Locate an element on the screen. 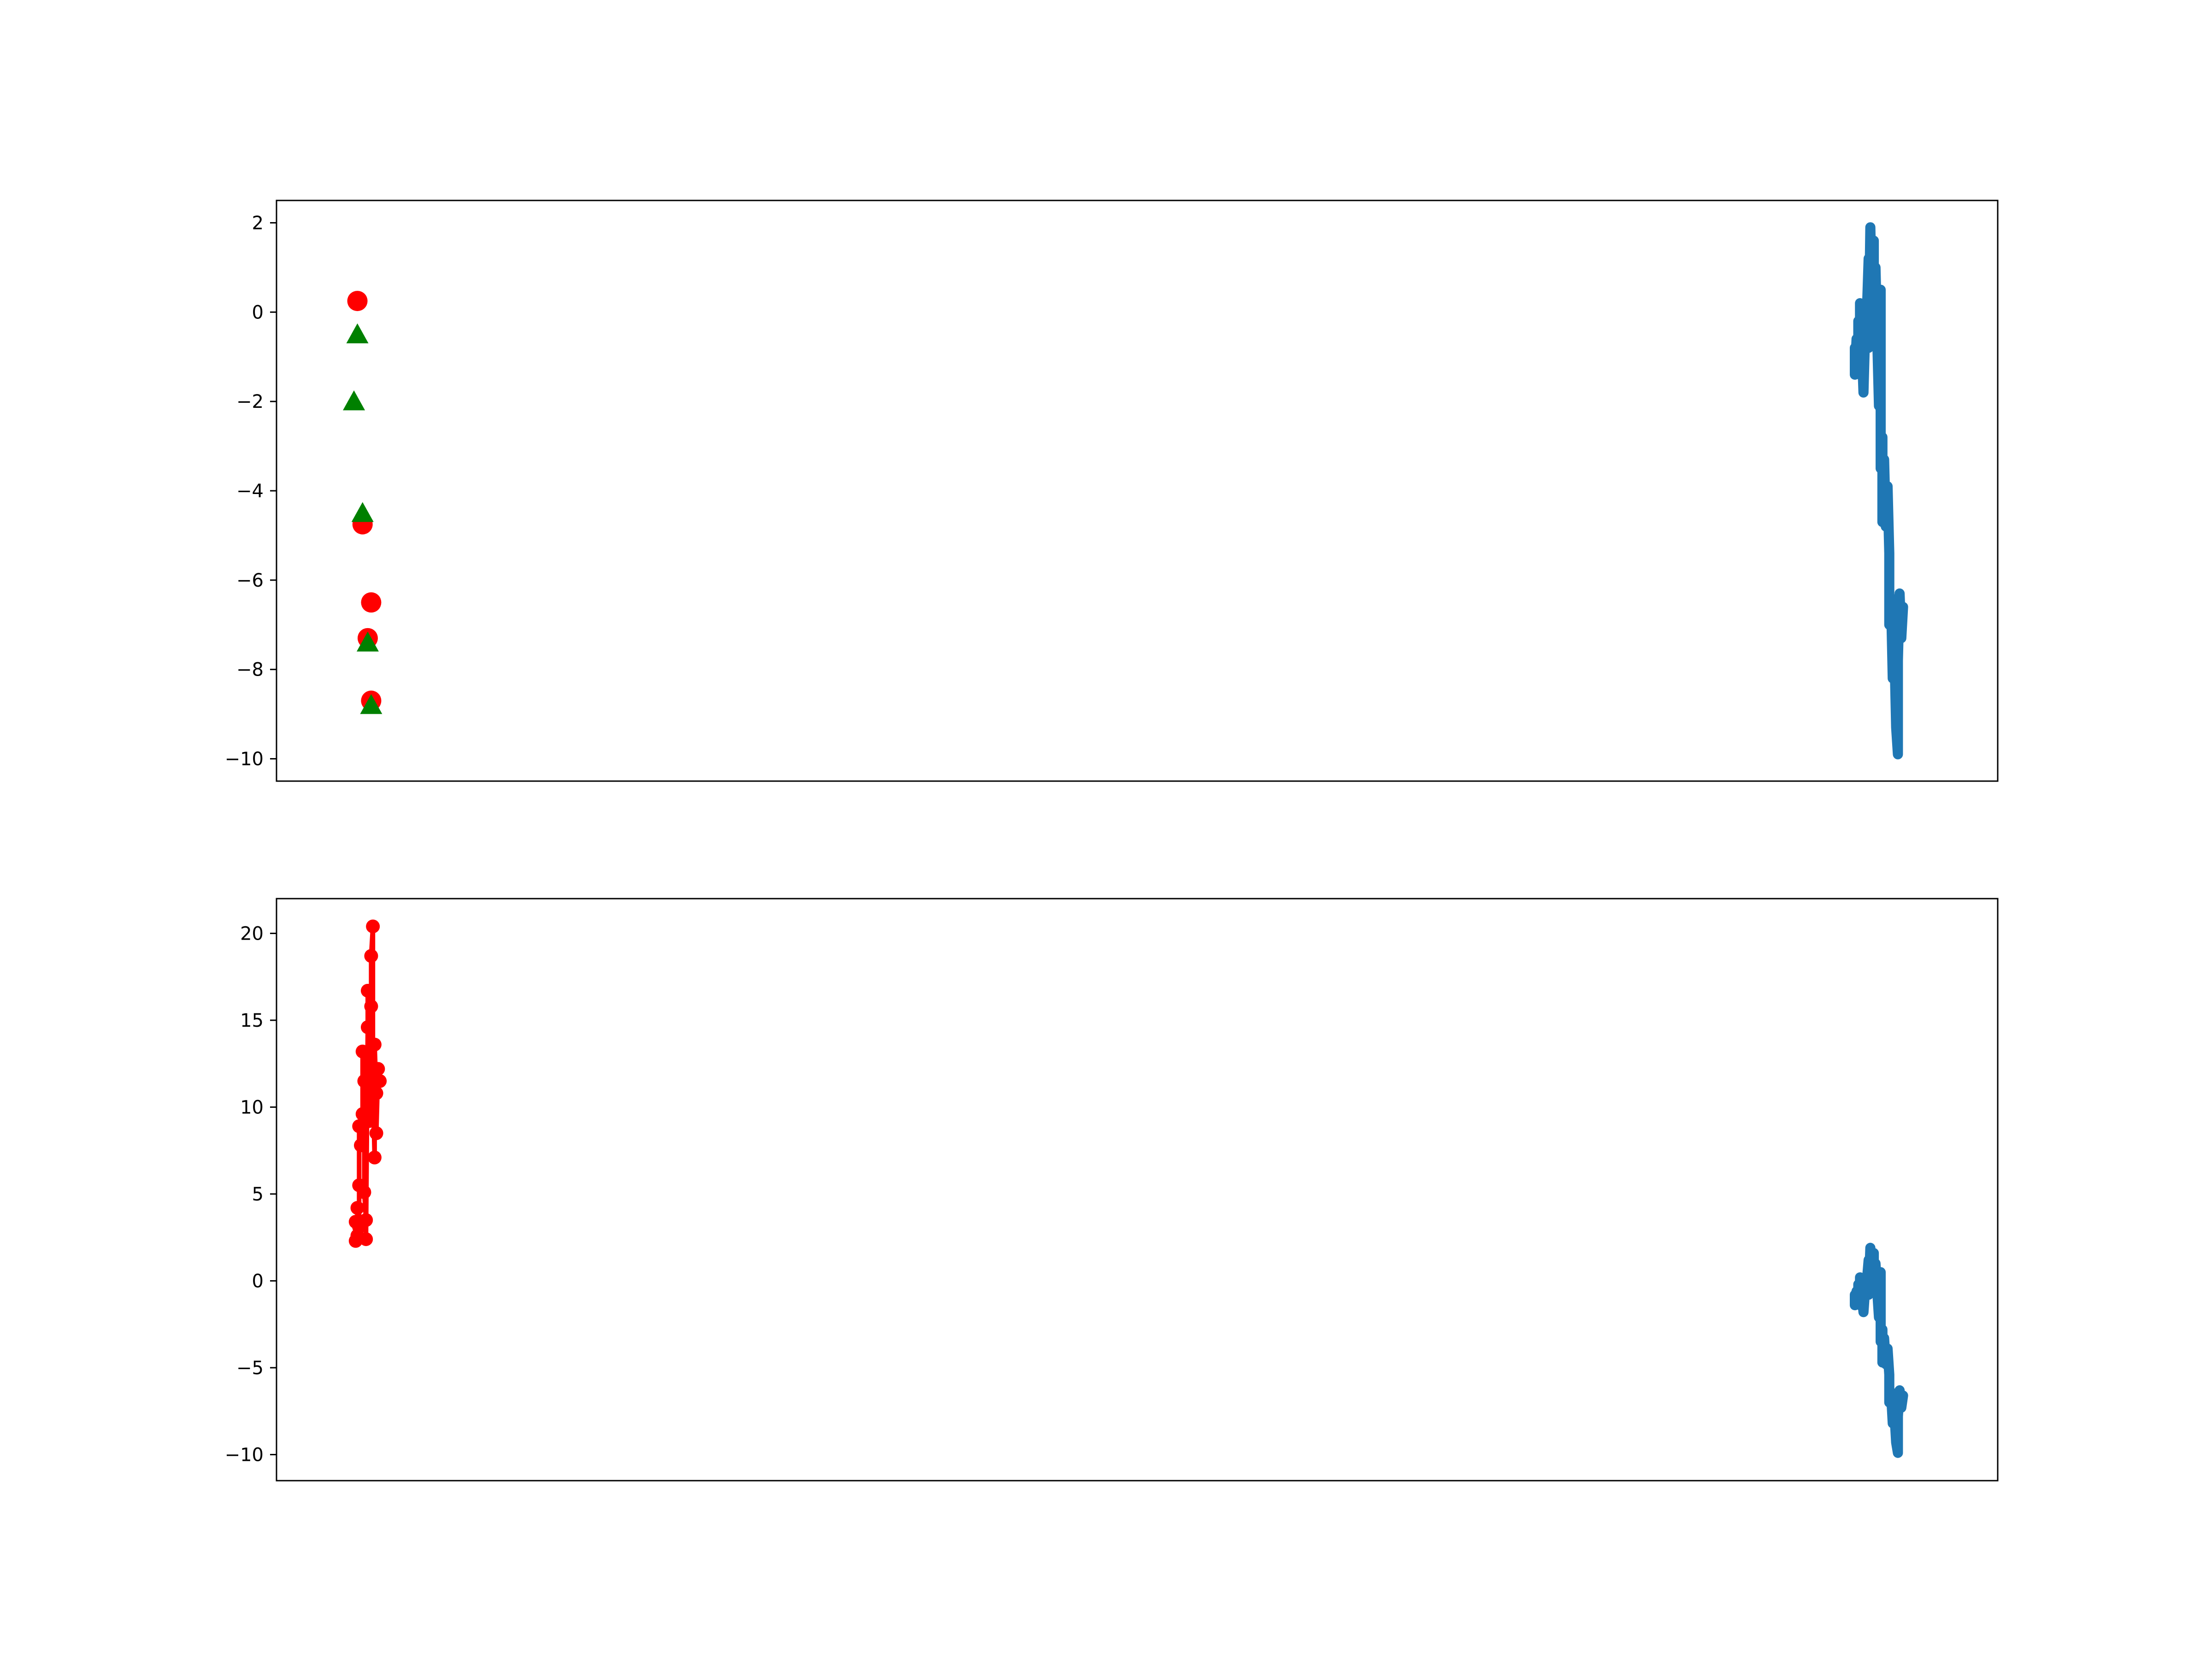 This screenshot has height=1659, width=2212. series-0-line_markers is located at coordinates (367, 1083).